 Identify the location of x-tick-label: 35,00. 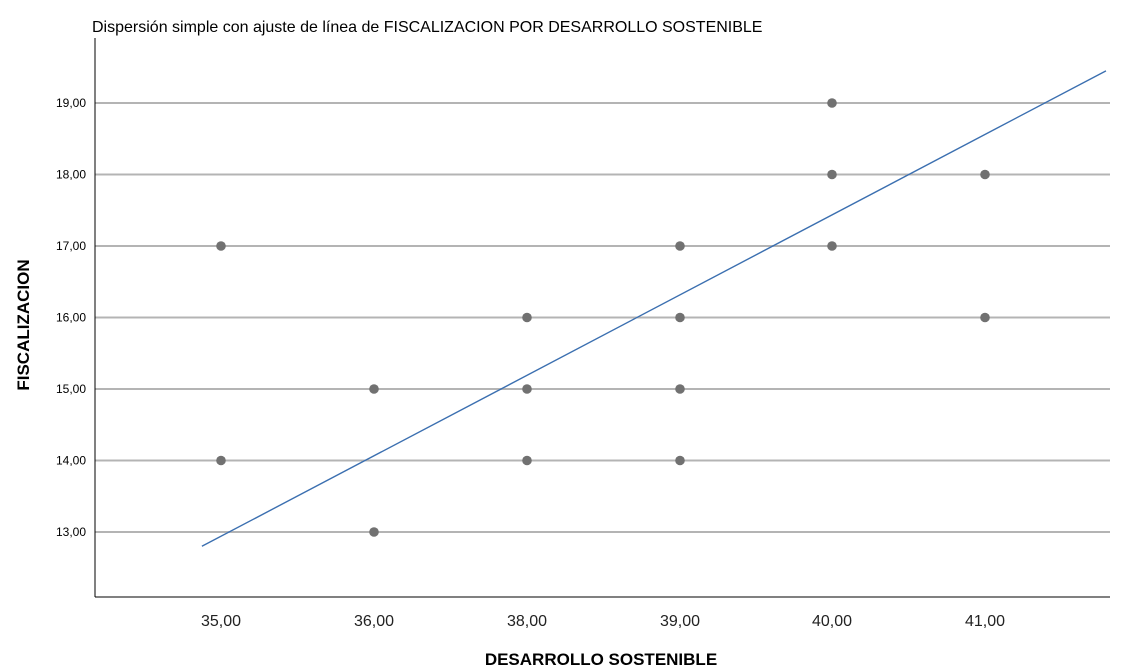
(221, 621).